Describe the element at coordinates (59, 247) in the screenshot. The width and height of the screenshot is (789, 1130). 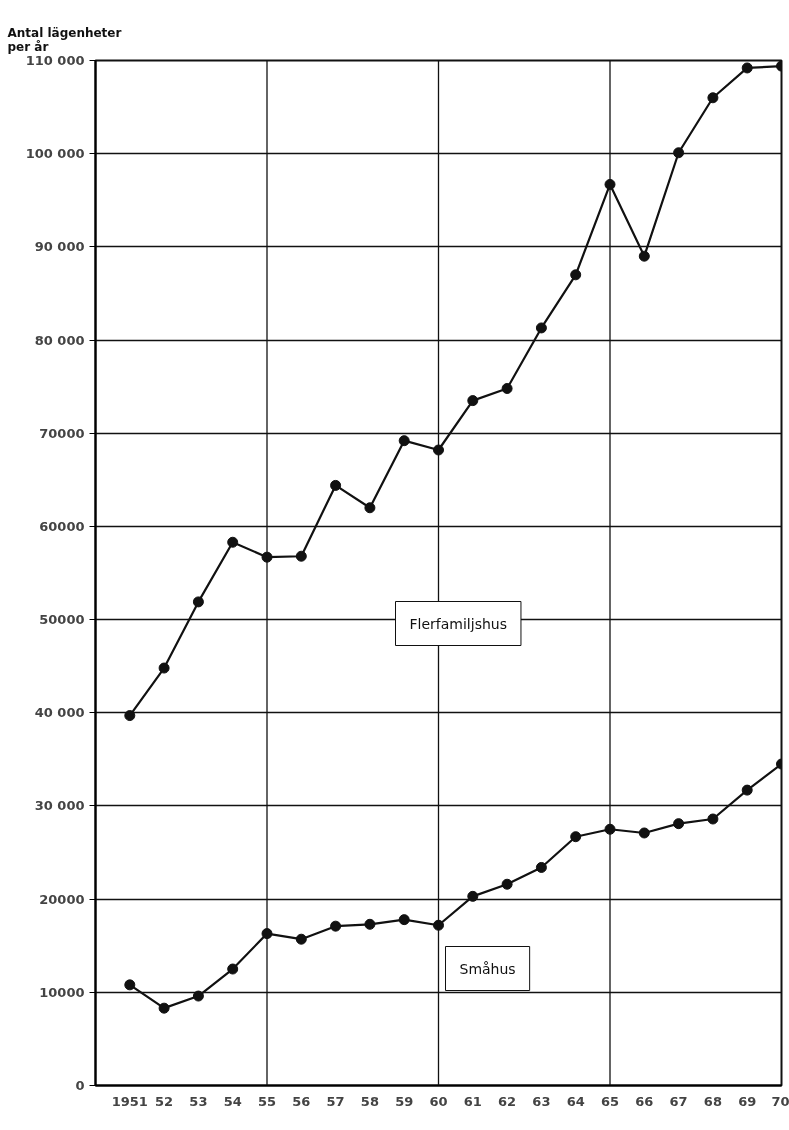
I see `y-tick-label: 90 000` at that location.